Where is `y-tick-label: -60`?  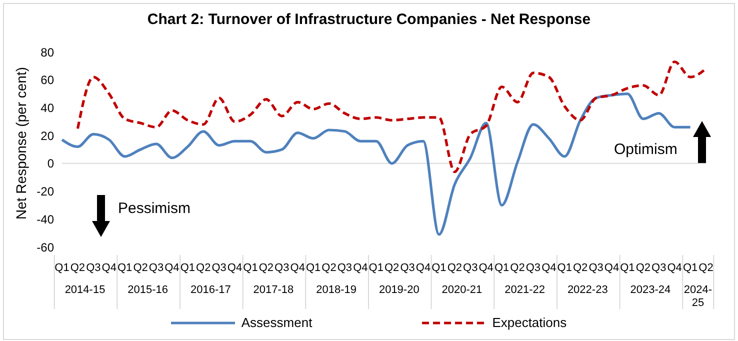
y-tick-label: -60 is located at coordinates (45, 247).